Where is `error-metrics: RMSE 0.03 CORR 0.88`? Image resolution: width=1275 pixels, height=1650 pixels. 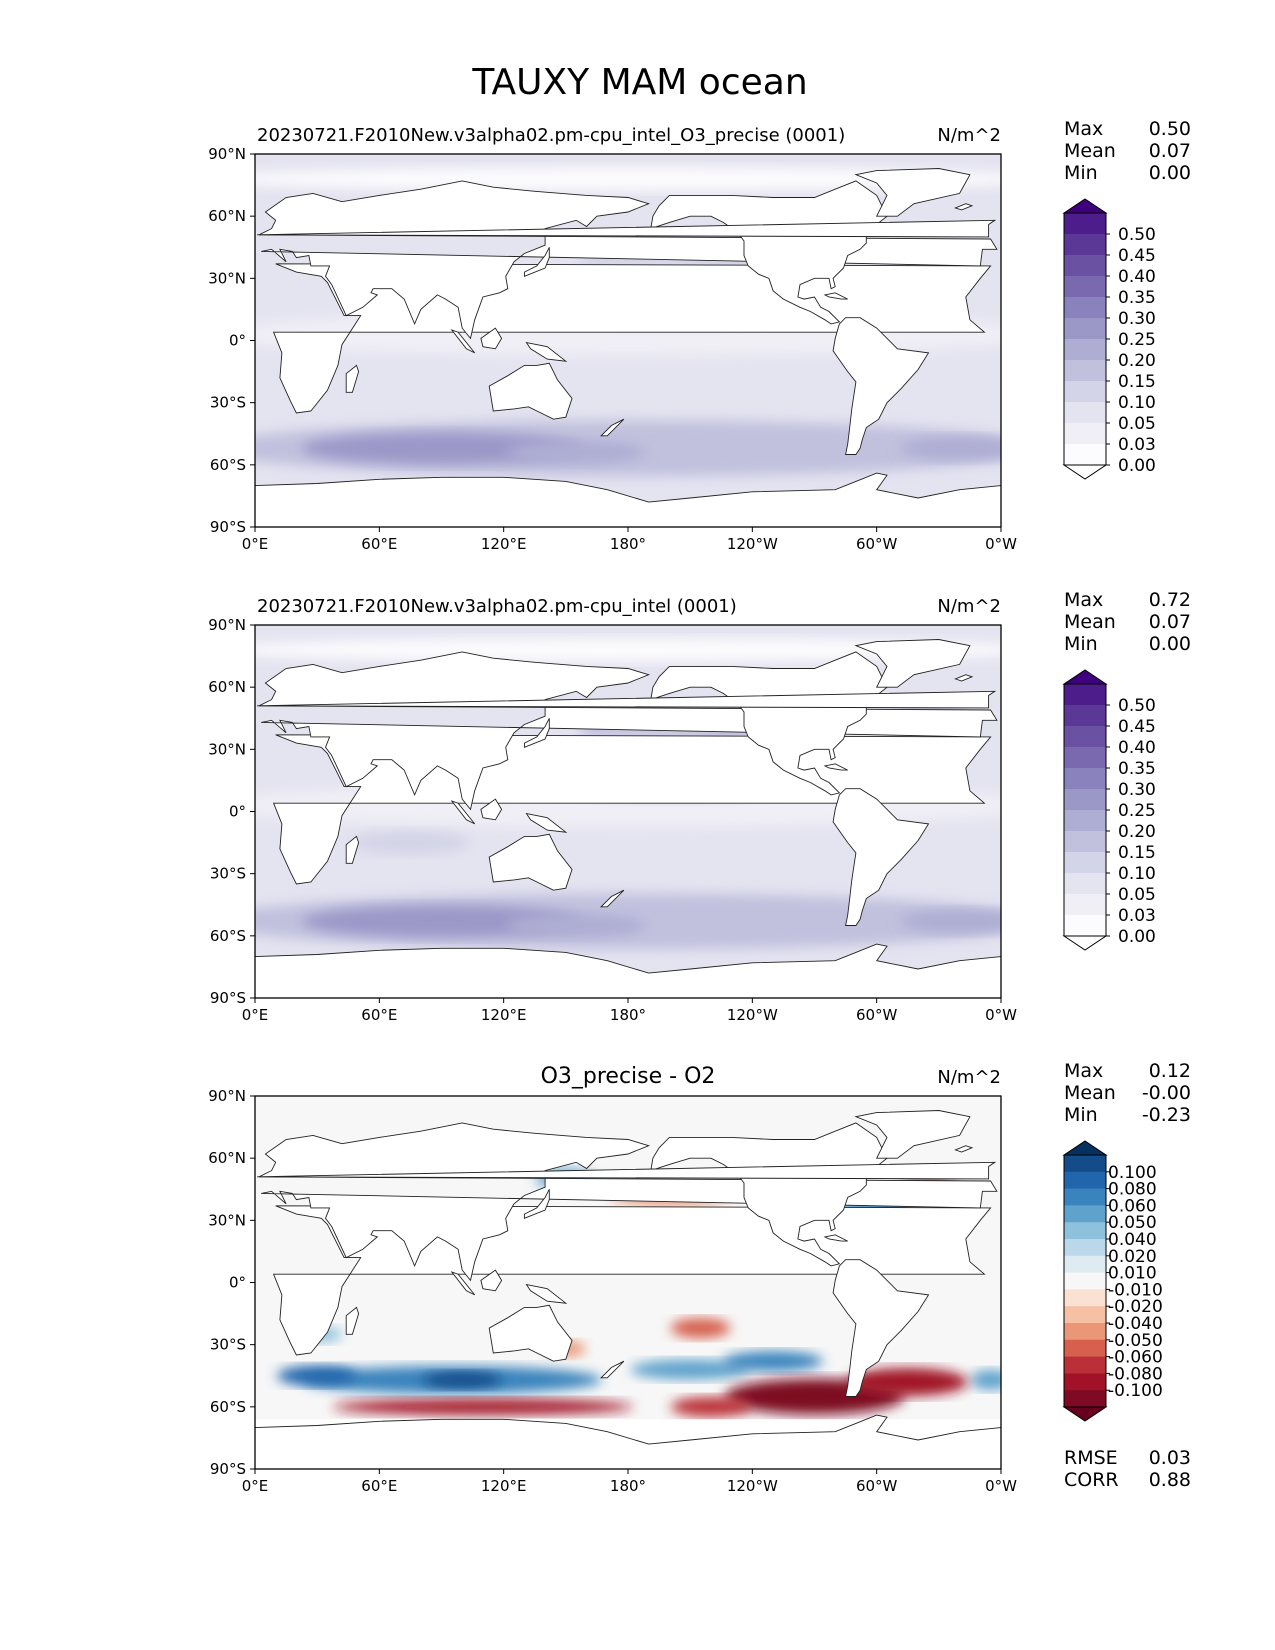 error-metrics: RMSE 0.03 CORR 0.88 is located at coordinates (1127, 1469).